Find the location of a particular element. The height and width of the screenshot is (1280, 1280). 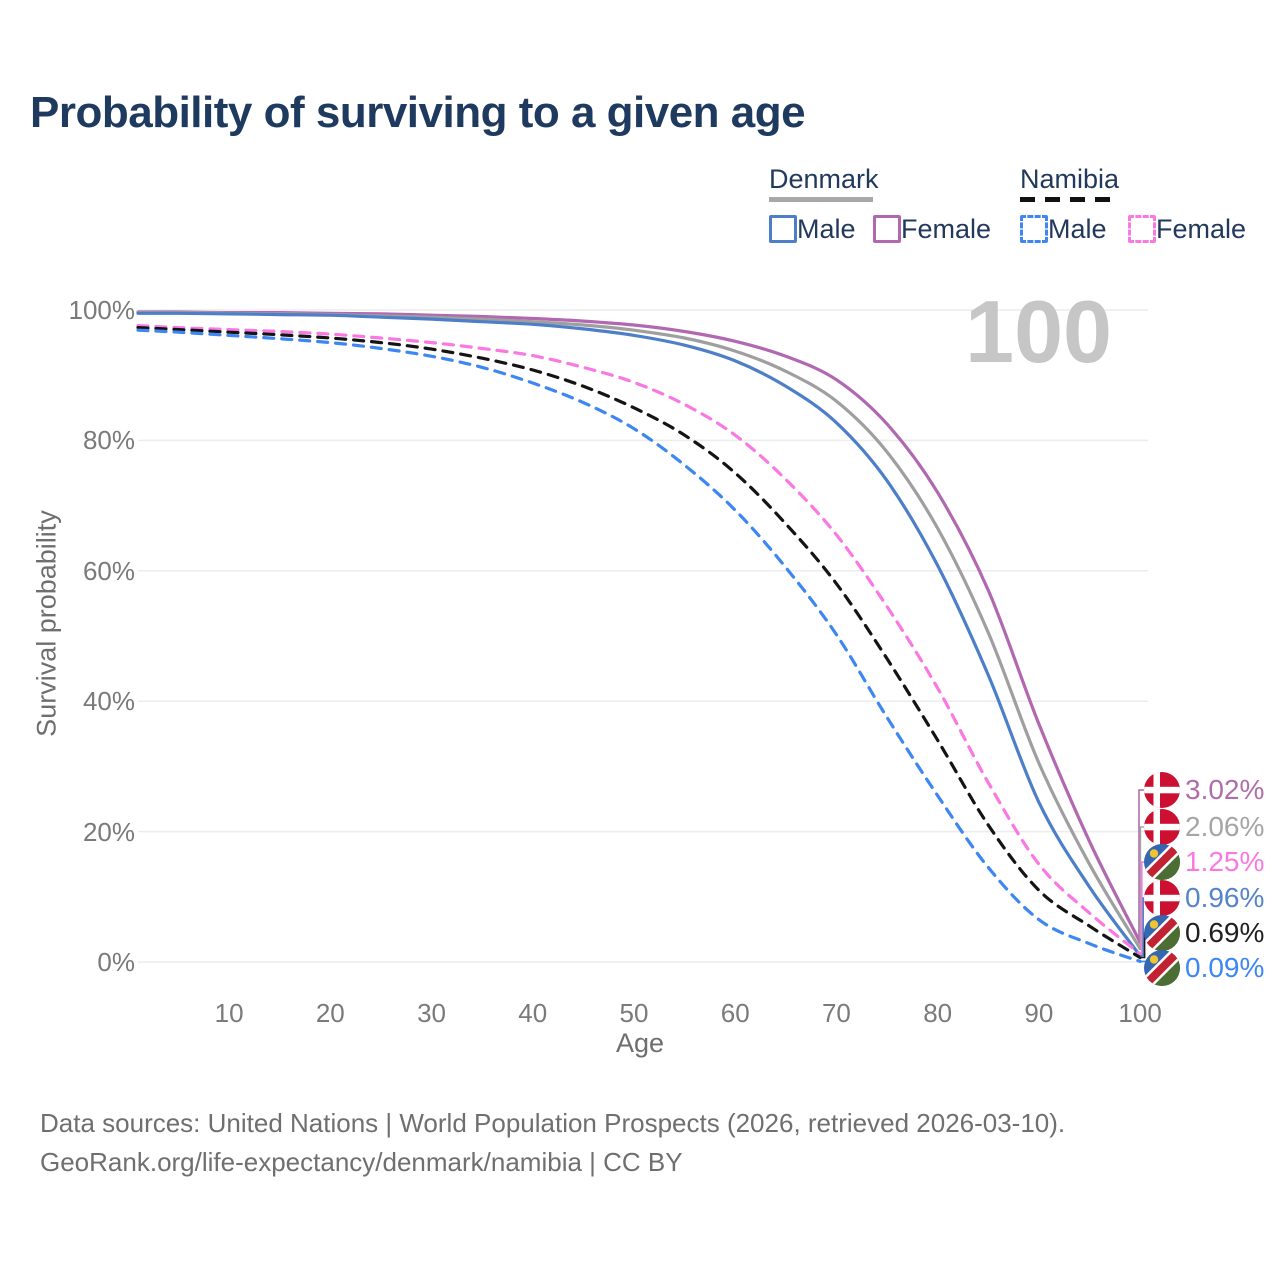

x-tick-label: 90 is located at coordinates (1039, 1013).